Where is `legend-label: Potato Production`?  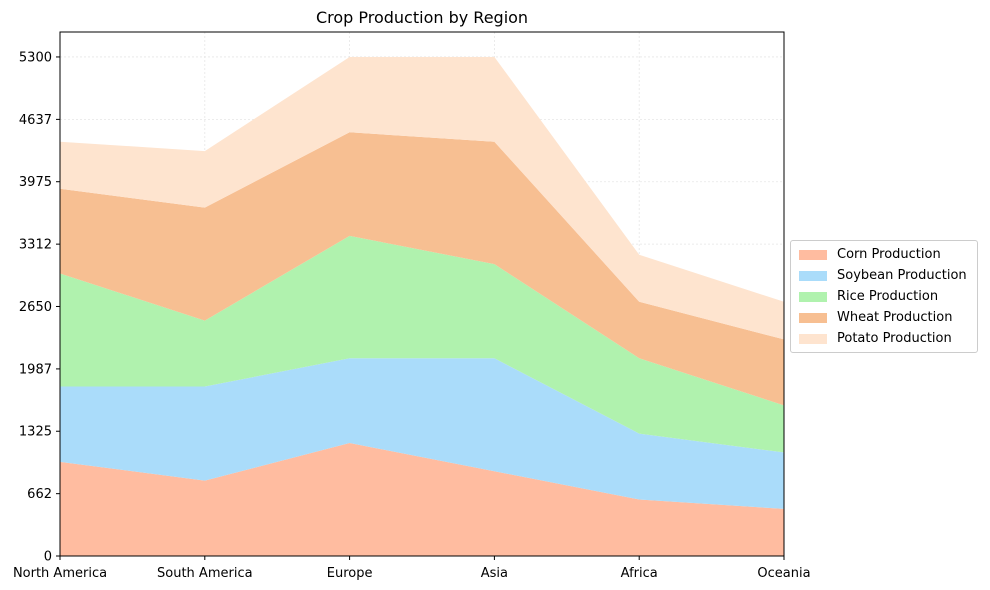
legend-label: Potato Production is located at coordinates (894, 338).